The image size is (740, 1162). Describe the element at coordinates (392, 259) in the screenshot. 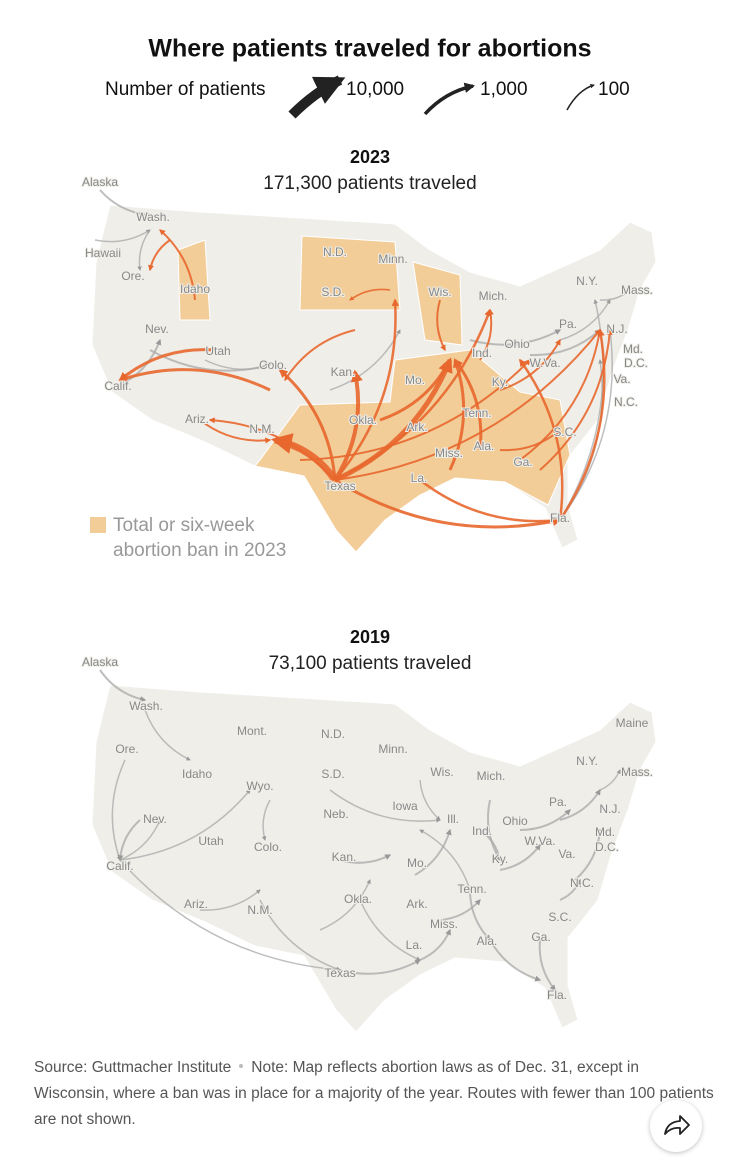

I see `state-label: Minn.` at that location.